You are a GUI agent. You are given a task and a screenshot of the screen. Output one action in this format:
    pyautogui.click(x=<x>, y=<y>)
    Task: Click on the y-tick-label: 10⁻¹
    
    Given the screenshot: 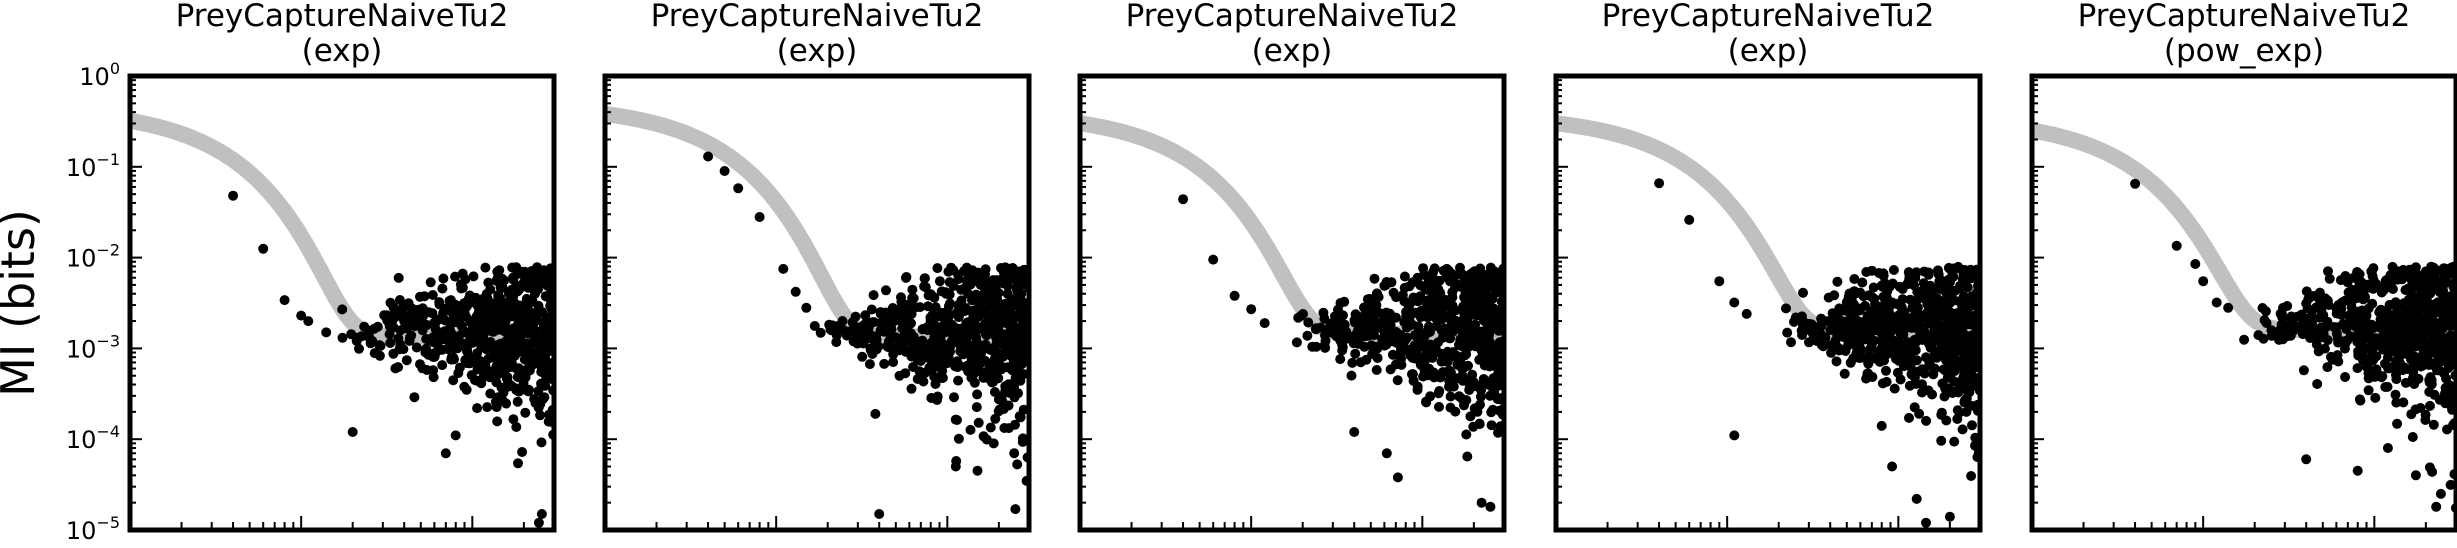 What is the action you would take?
    pyautogui.click(x=93, y=166)
    